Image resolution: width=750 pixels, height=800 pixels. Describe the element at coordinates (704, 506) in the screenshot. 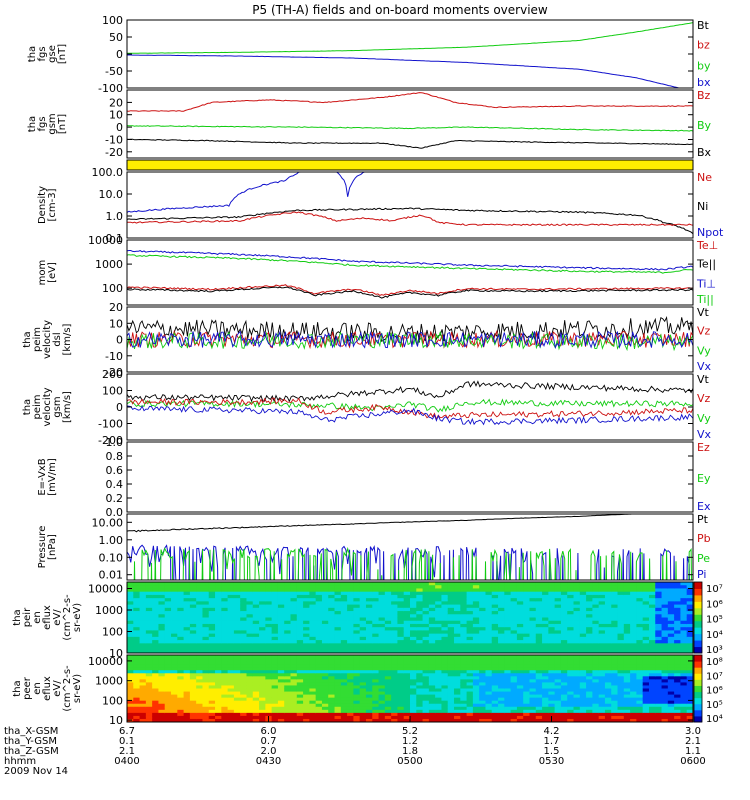

I see `legend-entry: Ex` at that location.